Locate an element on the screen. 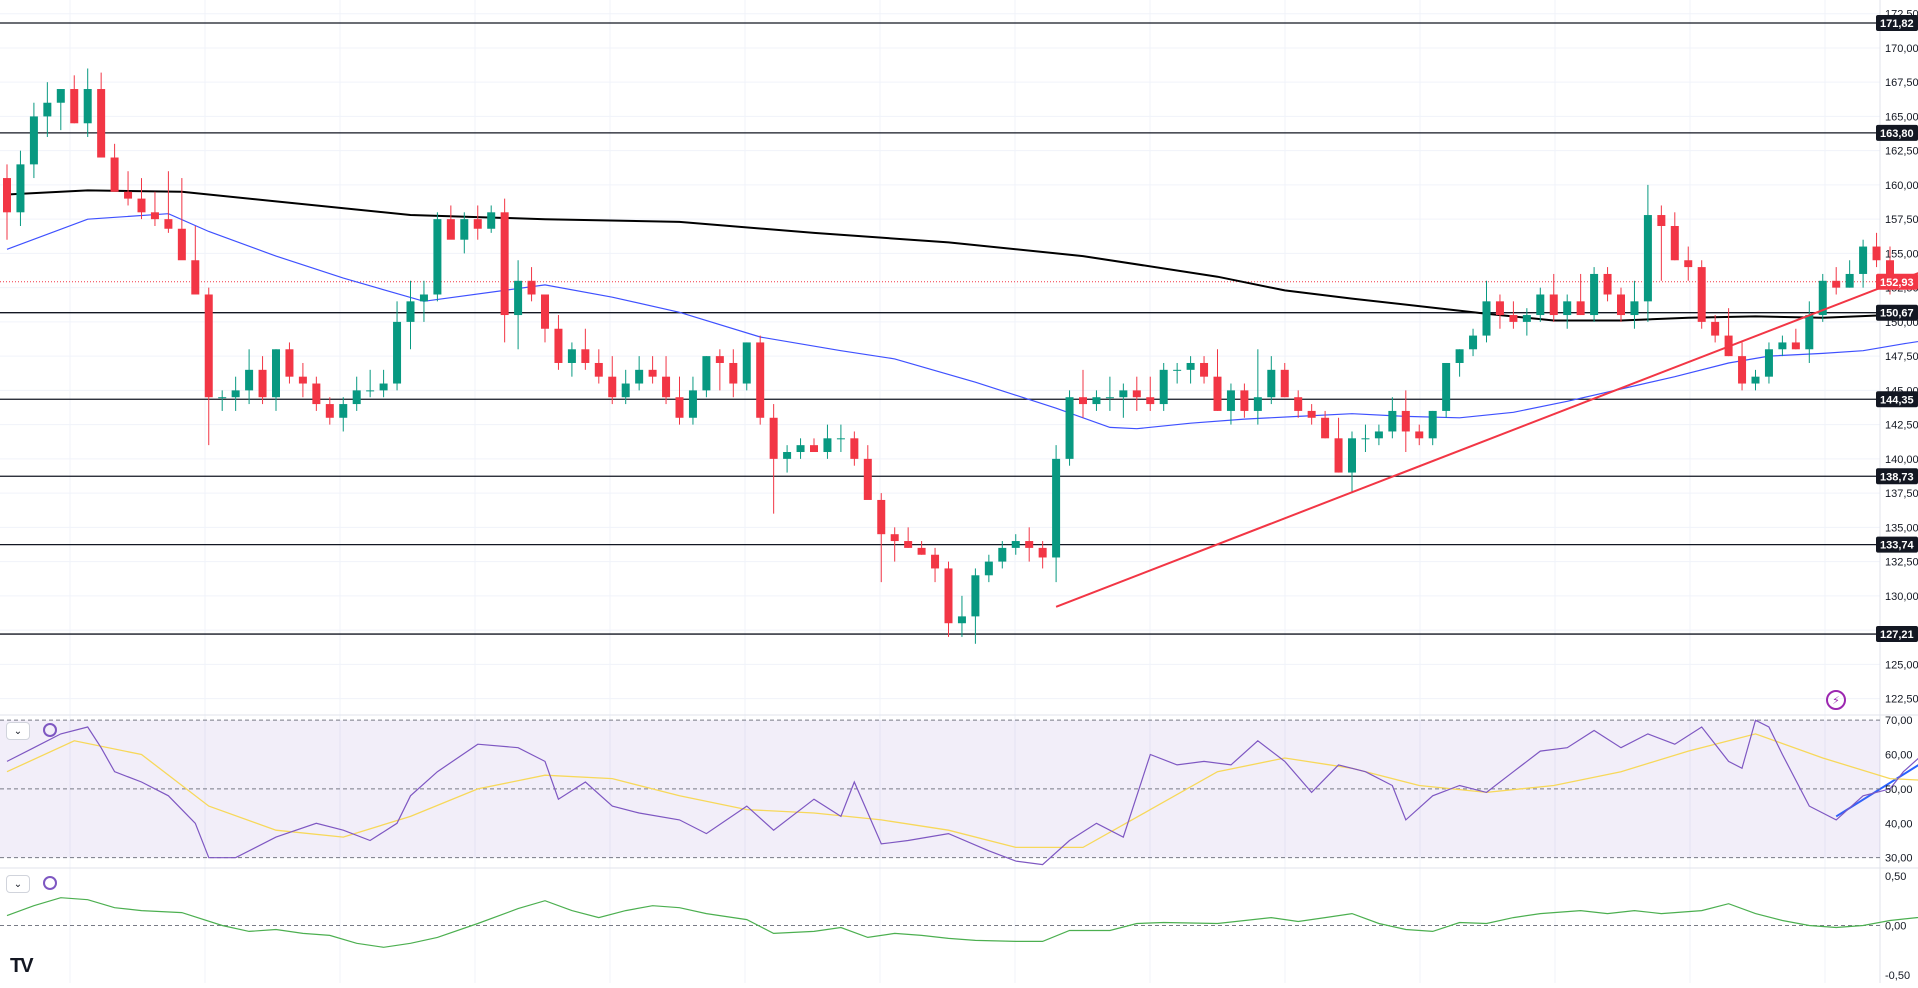 This screenshot has height=988, width=1918. rsi-tick-label: 30,00 is located at coordinates (1899, 859).